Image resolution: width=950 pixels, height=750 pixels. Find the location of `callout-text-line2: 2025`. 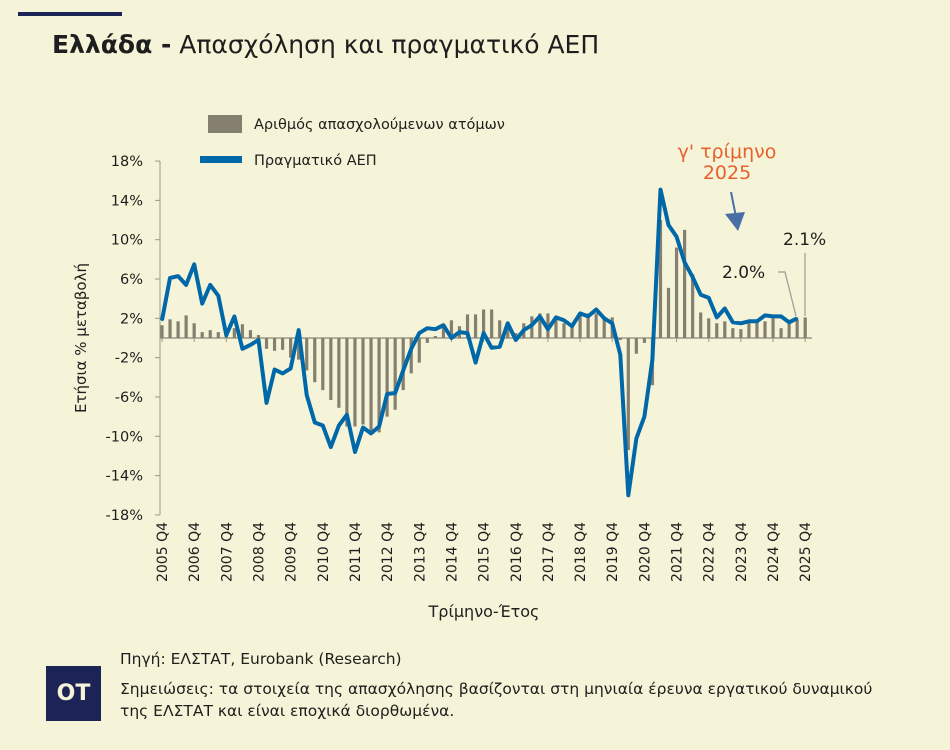

callout-text-line2: 2025 is located at coordinates (727, 173).